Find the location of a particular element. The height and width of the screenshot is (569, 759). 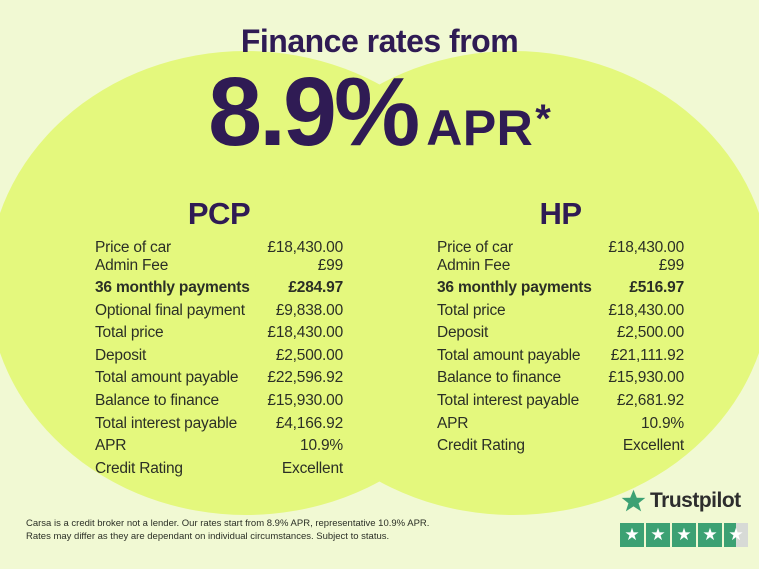

trustpilot-rating-stars: ★ ★ ★ ★ ★ is located at coordinates (685, 535).